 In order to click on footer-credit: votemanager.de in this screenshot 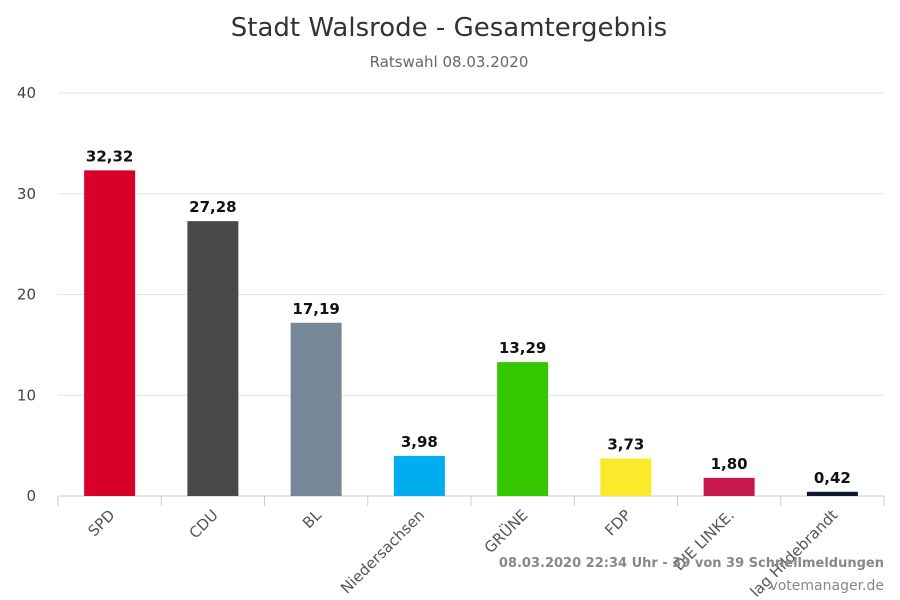, I will do `click(826, 586)`.